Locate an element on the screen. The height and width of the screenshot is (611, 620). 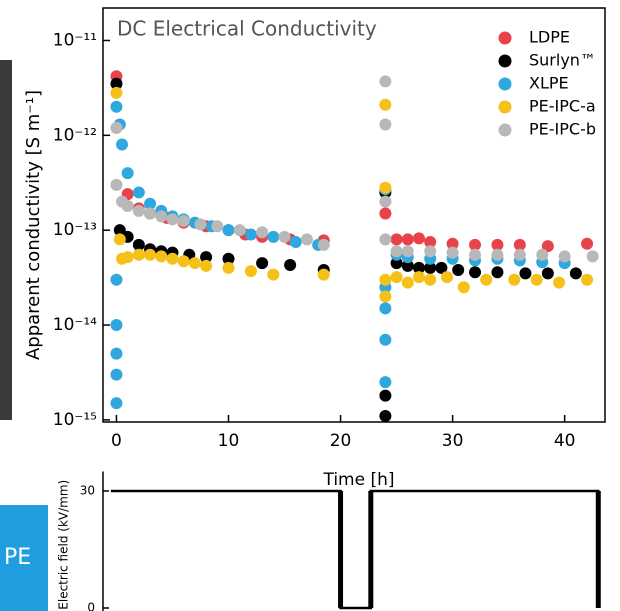
legend-label: PE-IPC-b is located at coordinates (562, 129).